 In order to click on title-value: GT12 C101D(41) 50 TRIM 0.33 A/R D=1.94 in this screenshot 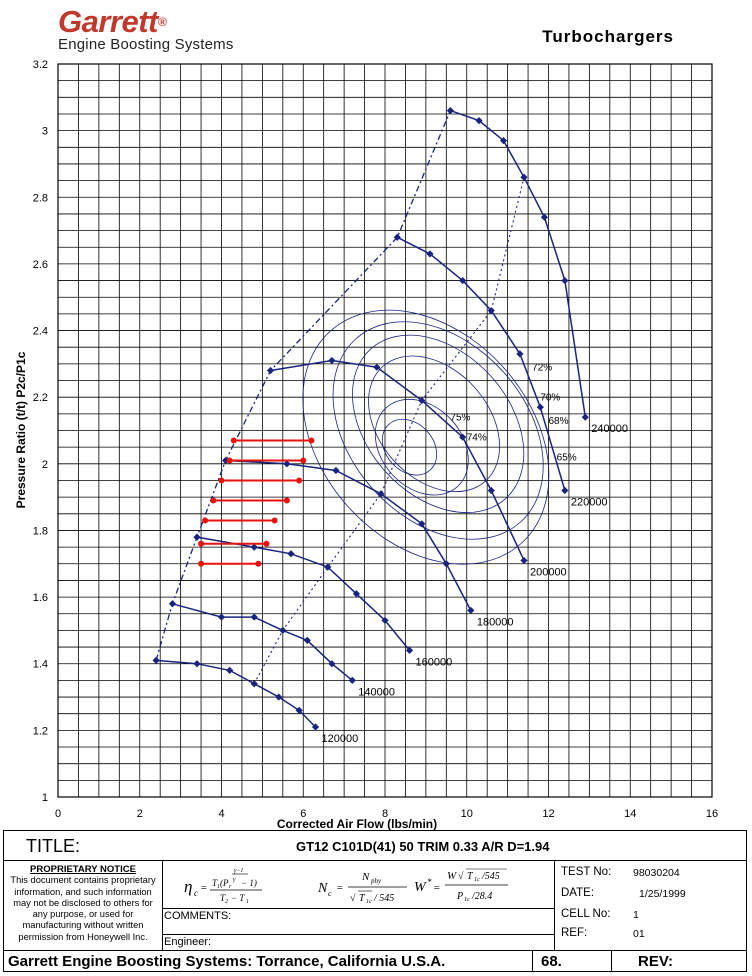, I will do `click(423, 846)`.